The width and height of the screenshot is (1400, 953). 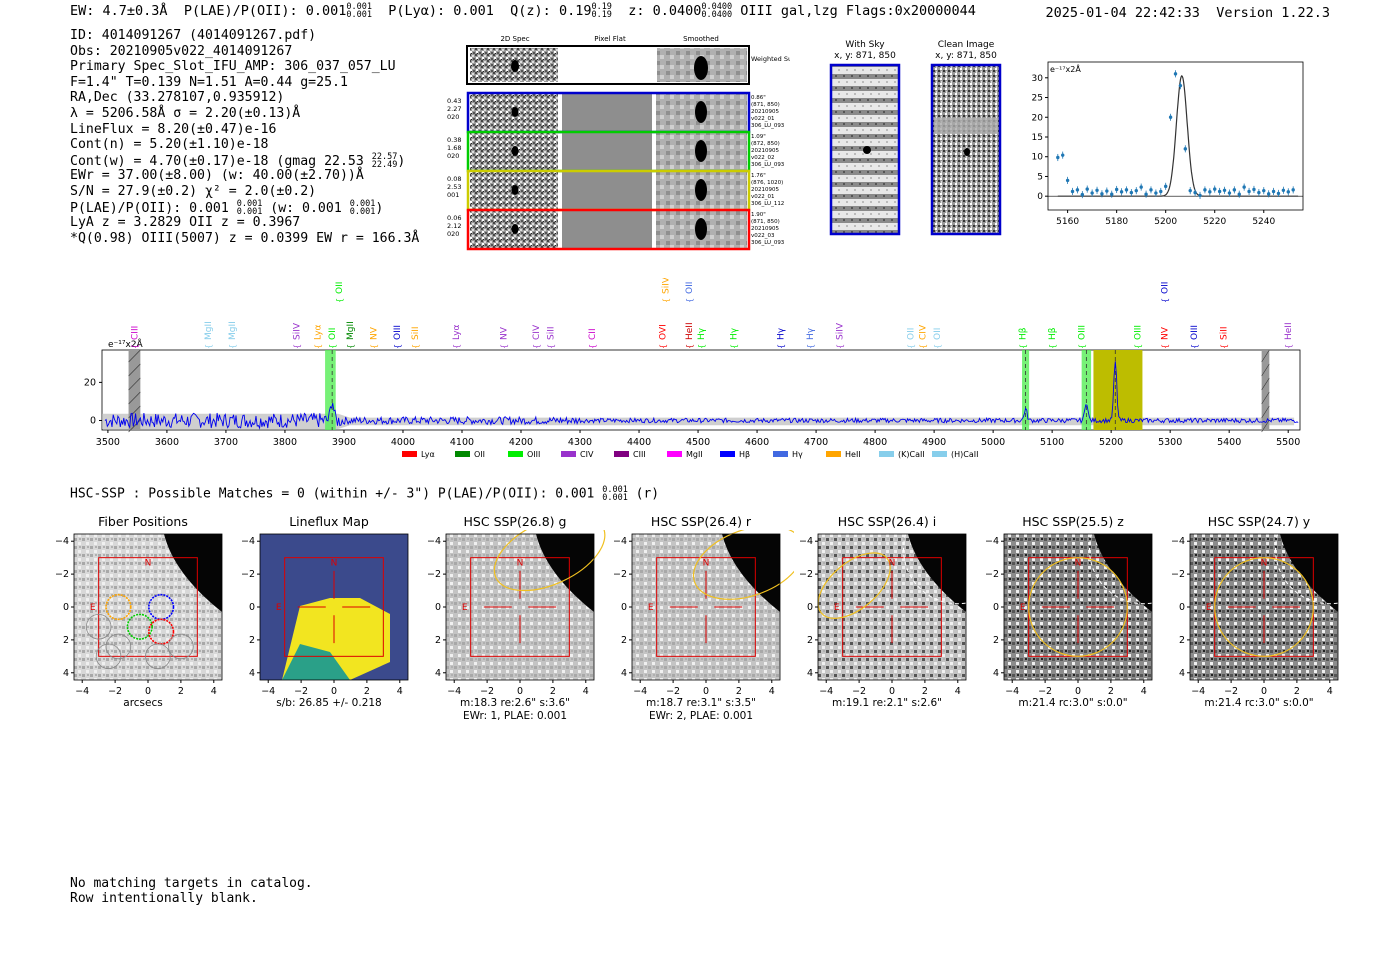 I want to click on spectrum-line-label: SiIV {, so click(x=667, y=289).